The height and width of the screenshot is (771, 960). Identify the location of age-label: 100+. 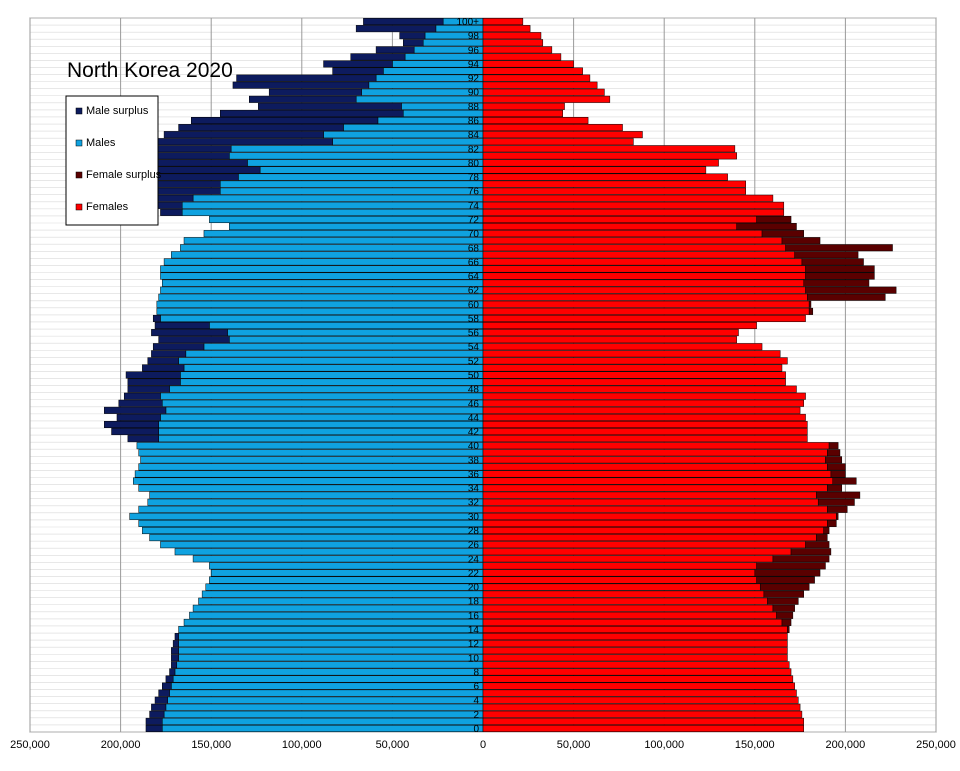
(467, 22).